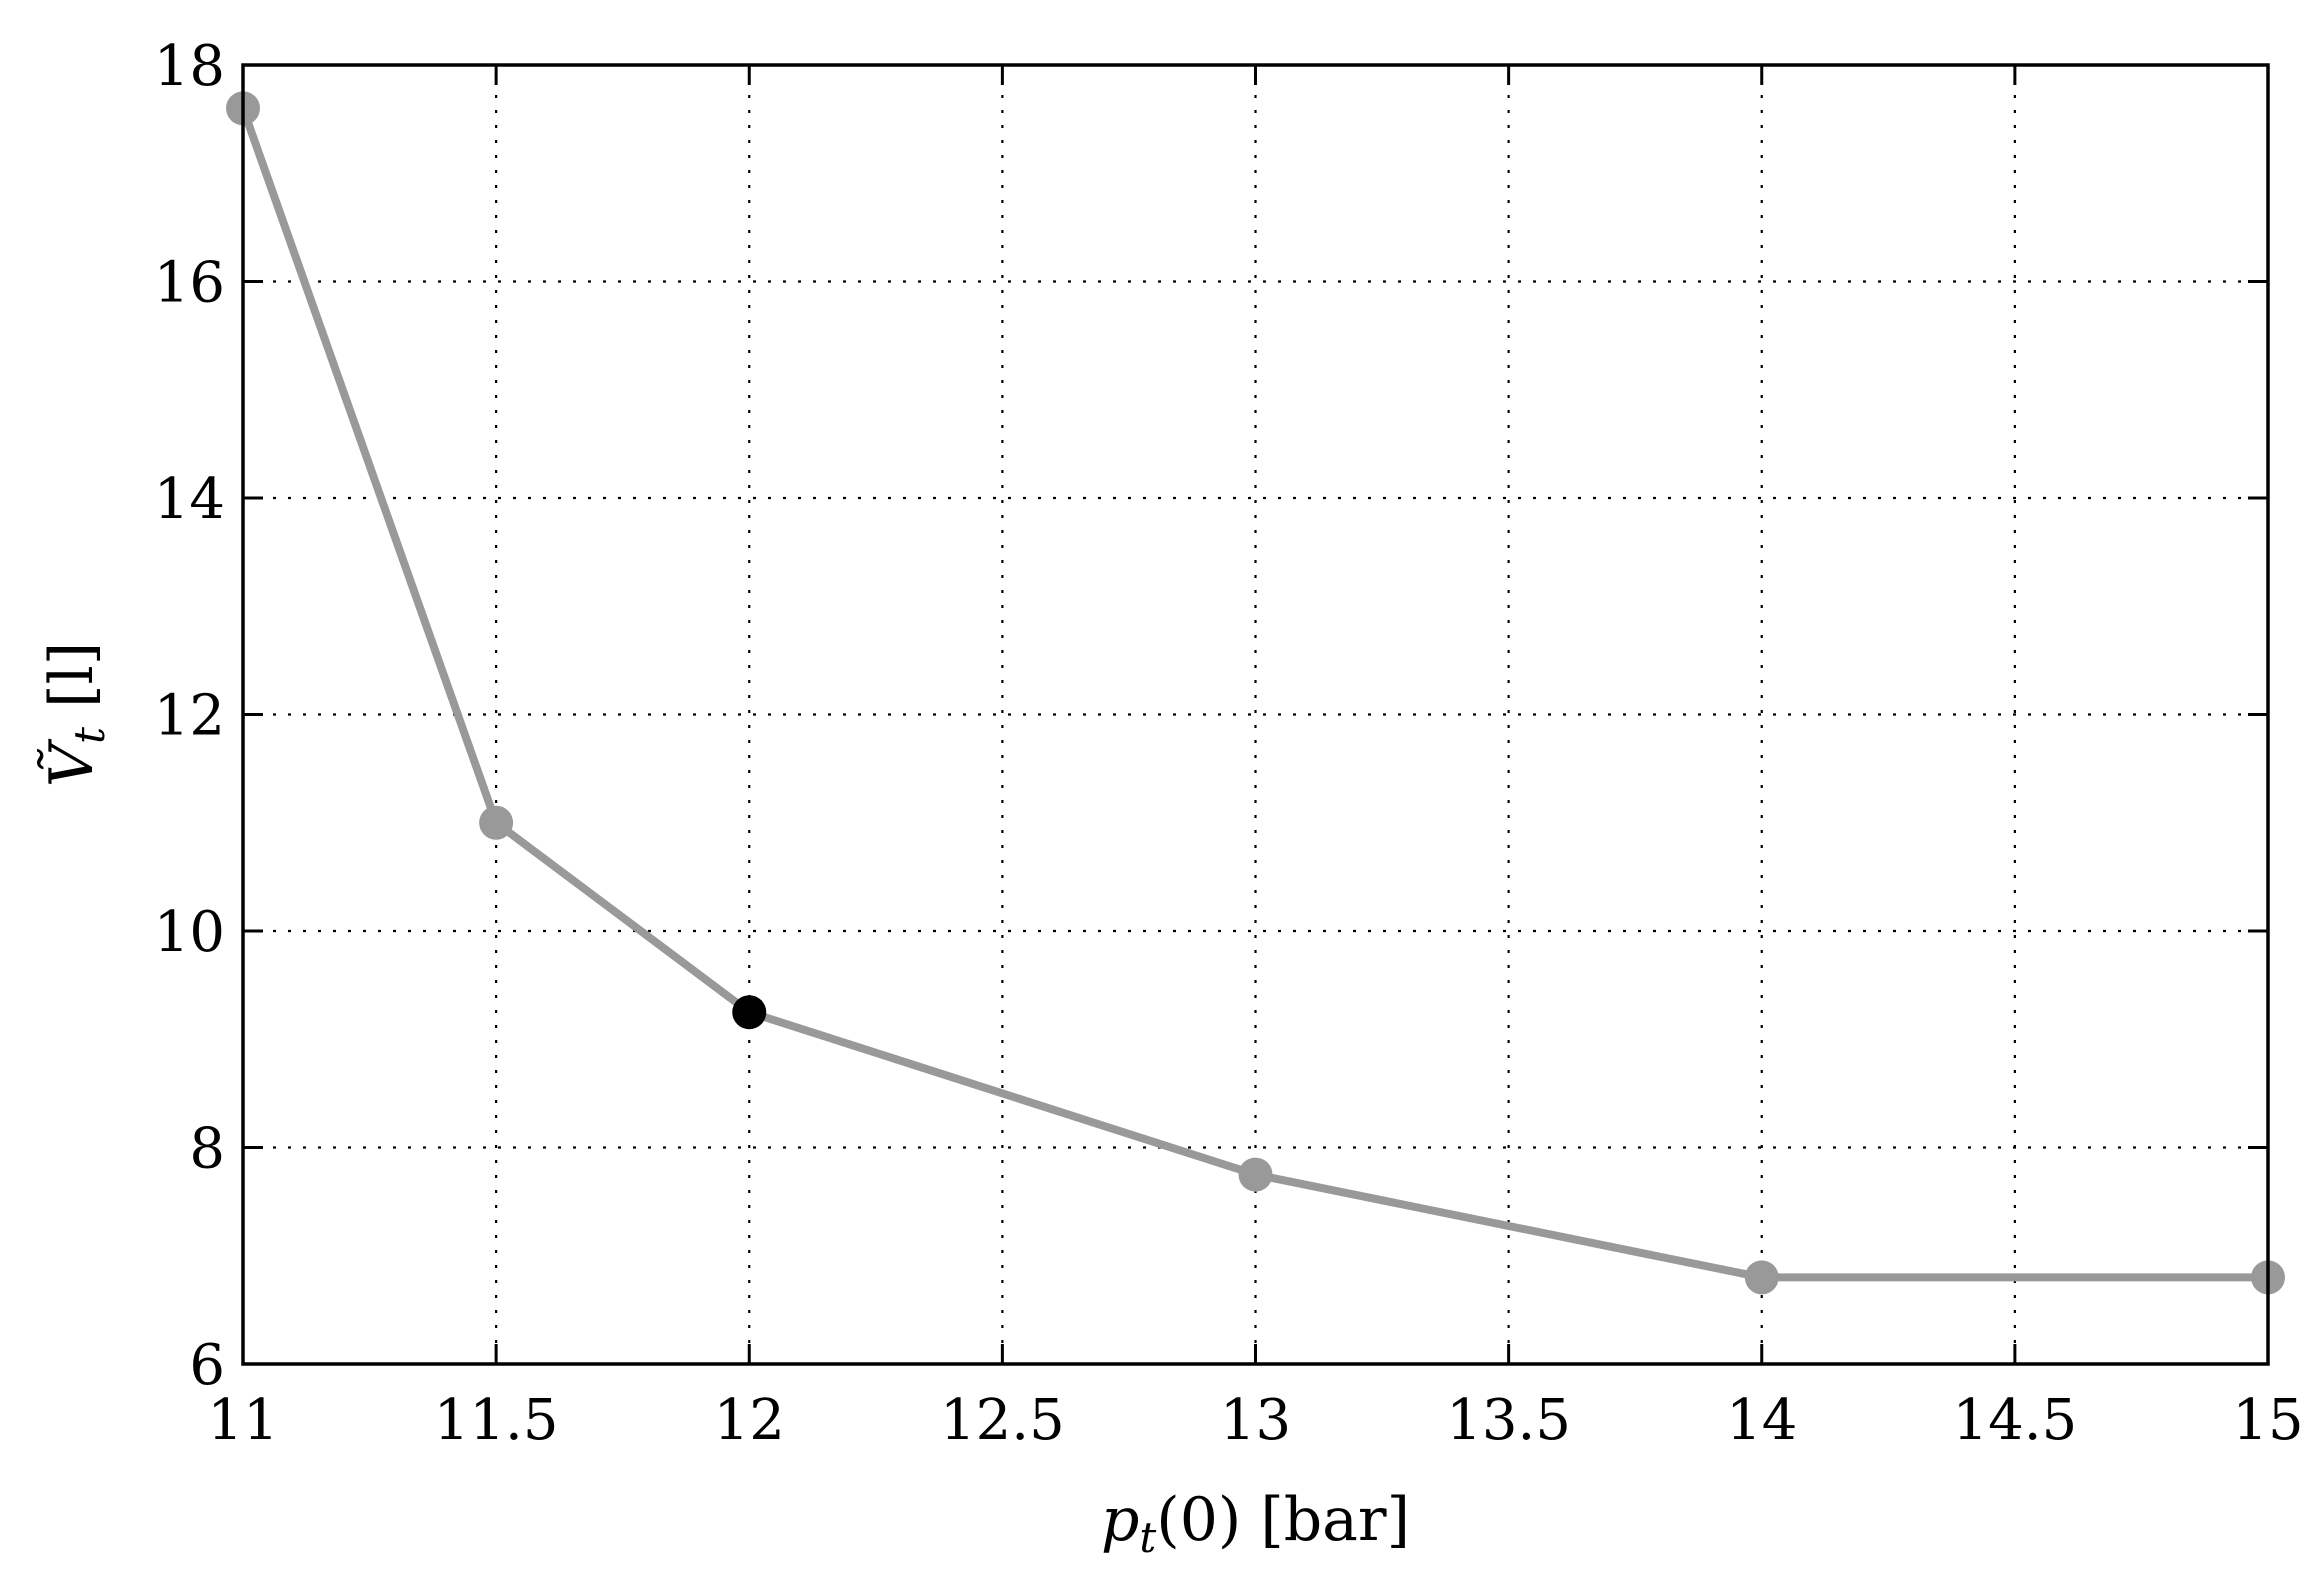 This screenshot has width=2323, height=1581. What do you see at coordinates (189, 66) in the screenshot?
I see `y-tick-label: 18` at bounding box center [189, 66].